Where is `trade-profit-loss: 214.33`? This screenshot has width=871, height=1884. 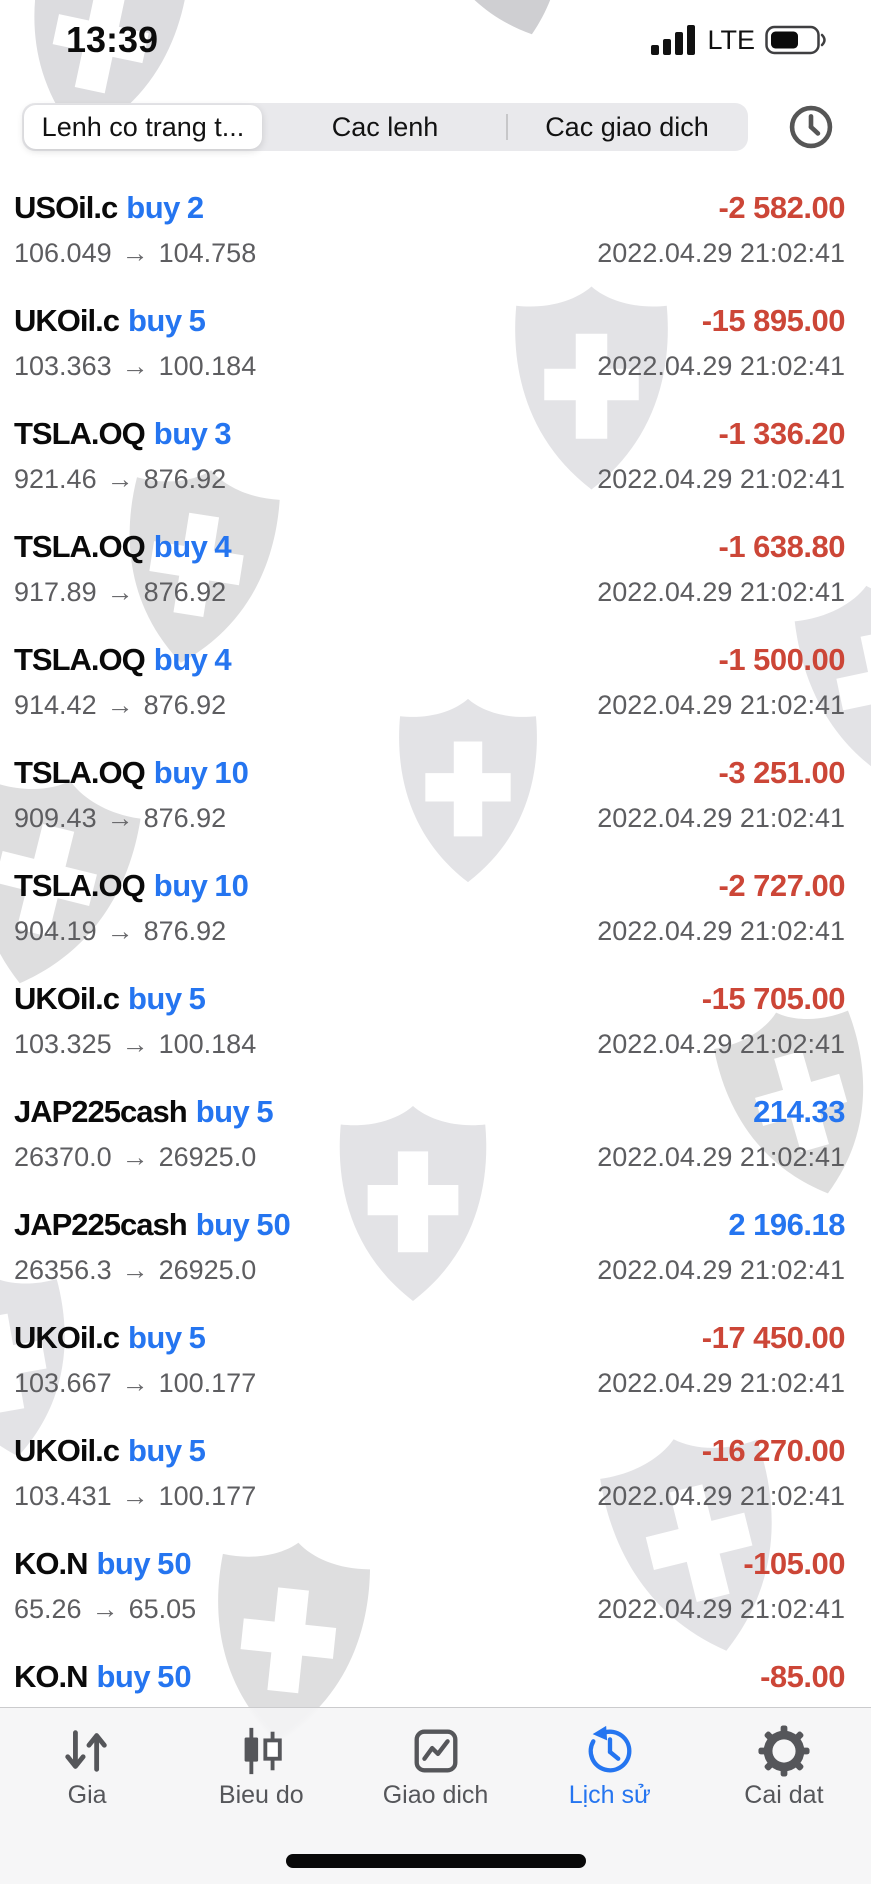 trade-profit-loss: 214.33 is located at coordinates (799, 1111).